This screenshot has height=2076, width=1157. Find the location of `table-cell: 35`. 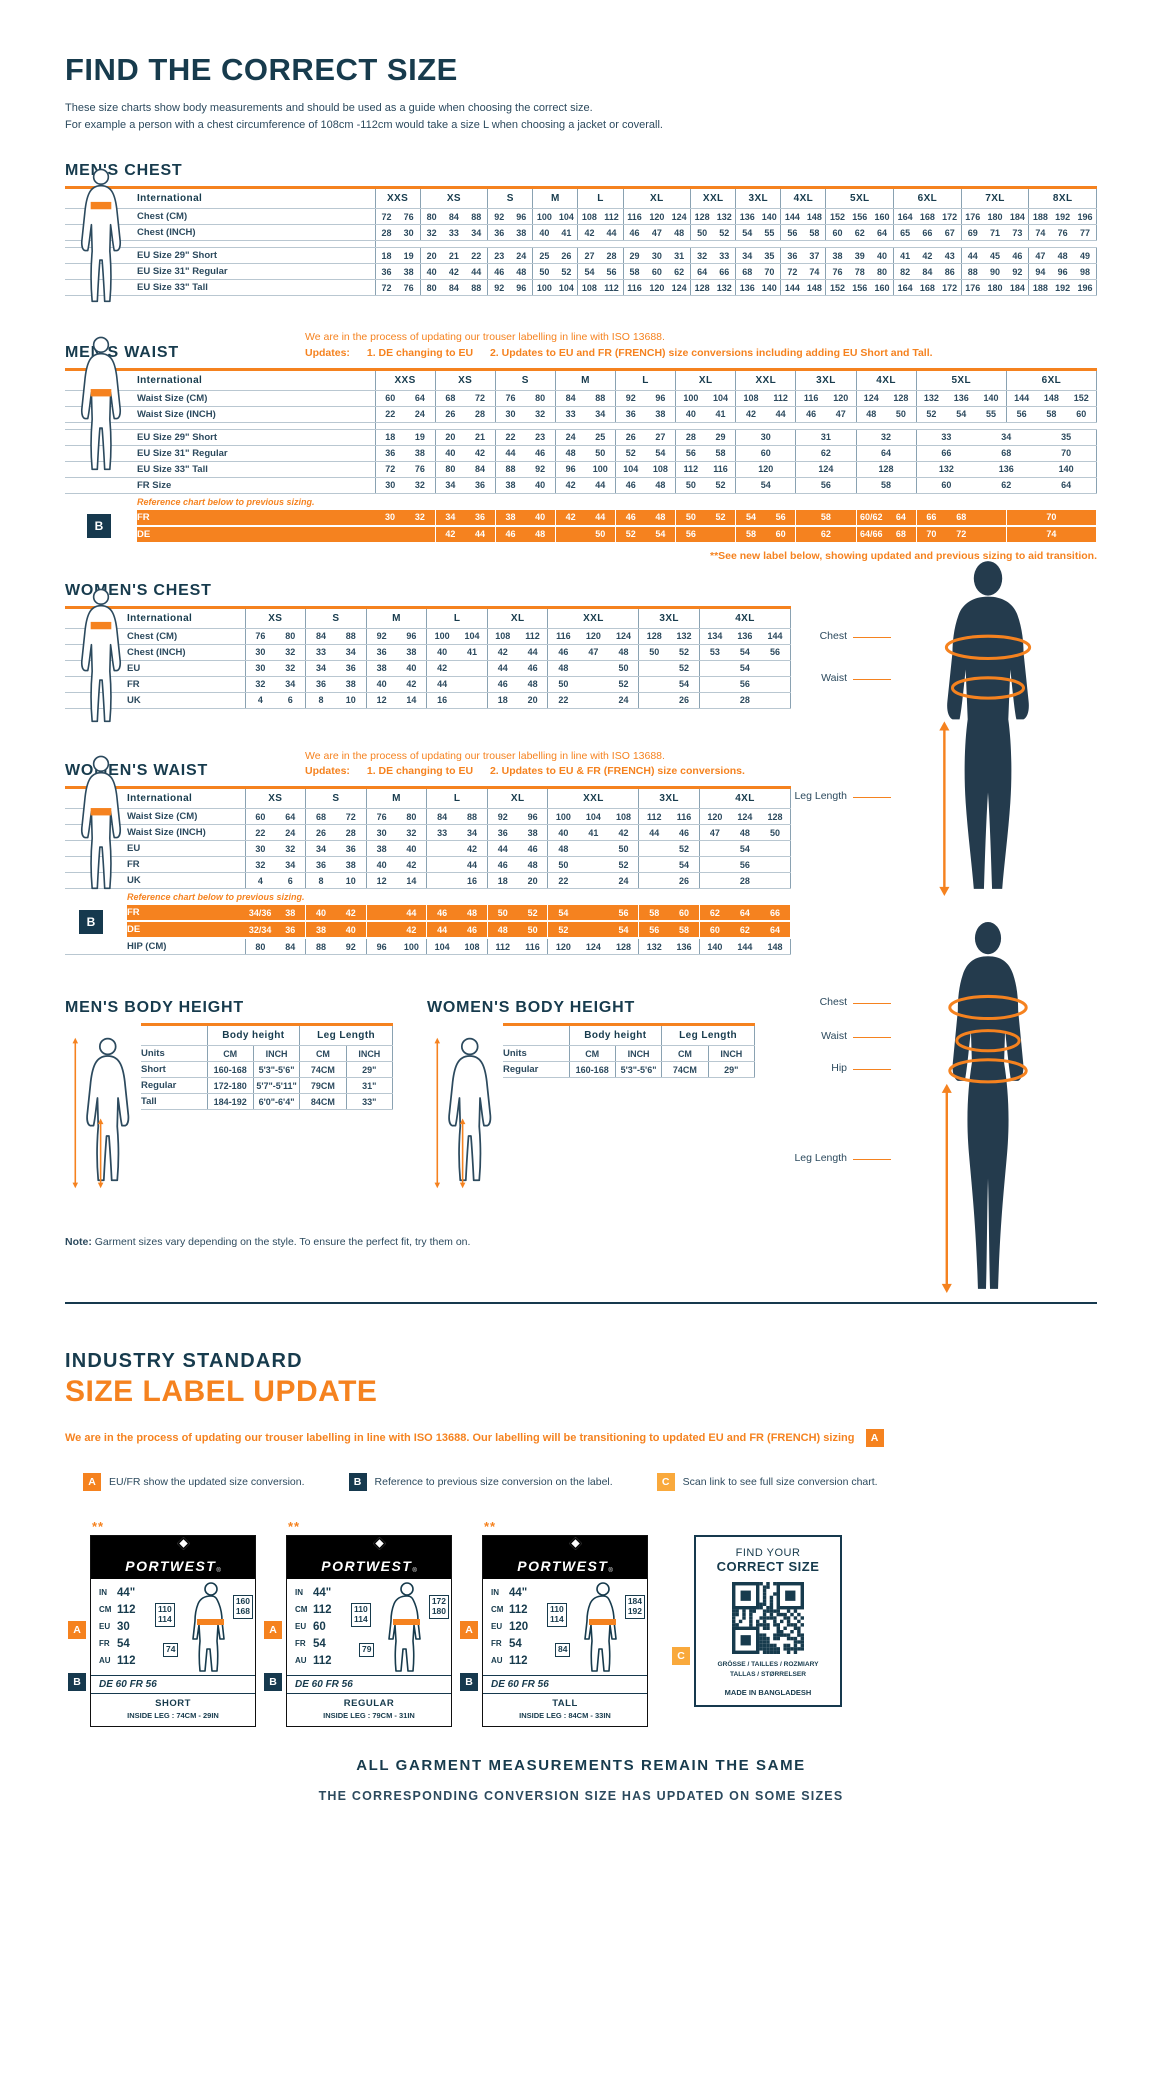

table-cell: 35 is located at coordinates (770, 256).